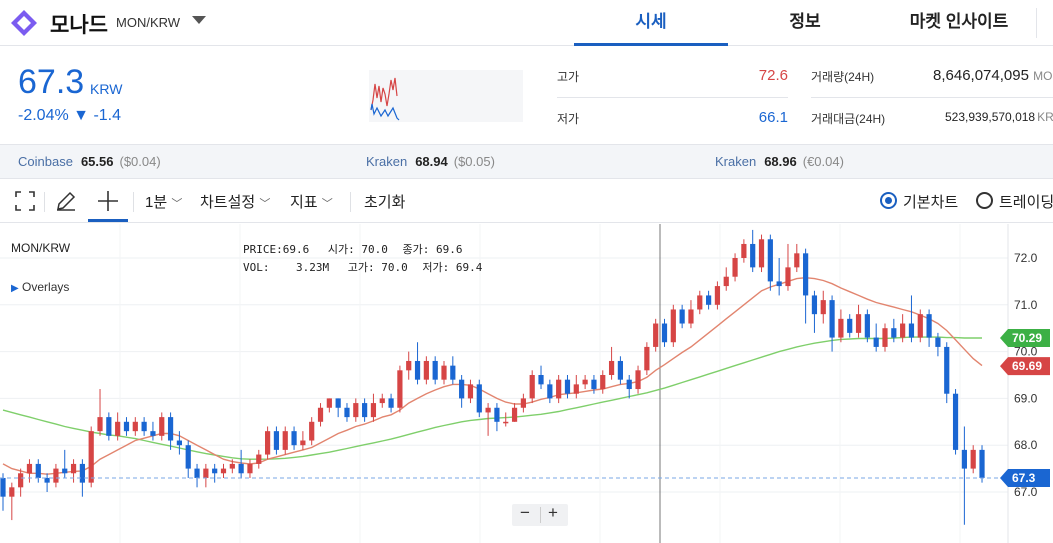  I want to click on volume-number: 8,646,074,095, so click(981, 75).